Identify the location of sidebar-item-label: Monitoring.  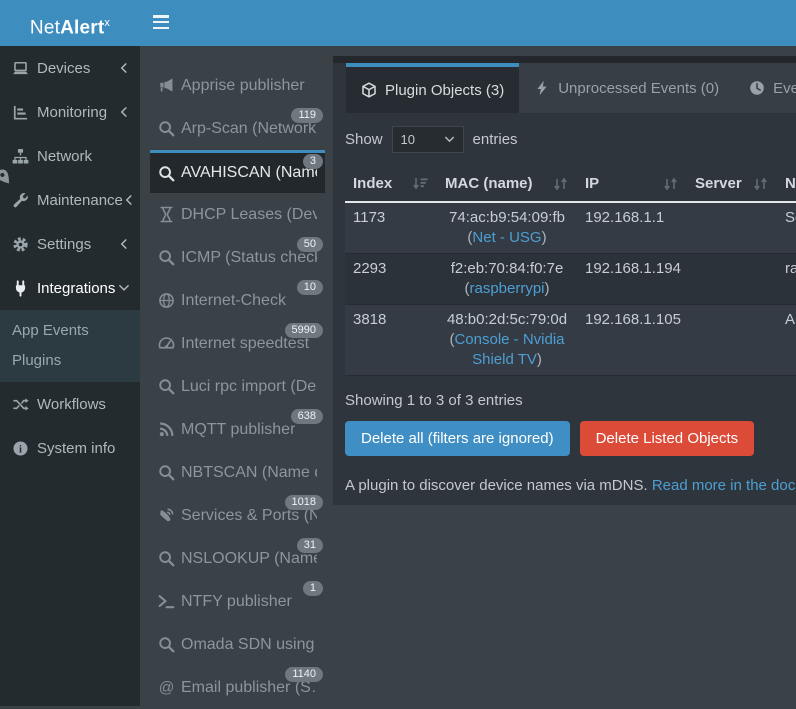
(72, 112).